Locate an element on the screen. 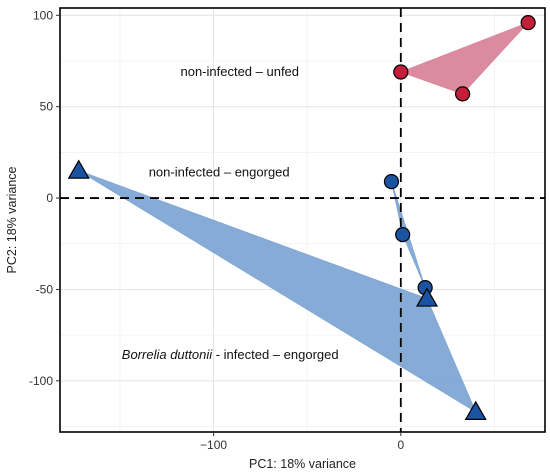 This screenshot has width=550, height=474. y-tick-label: -50 is located at coordinates (45, 289).